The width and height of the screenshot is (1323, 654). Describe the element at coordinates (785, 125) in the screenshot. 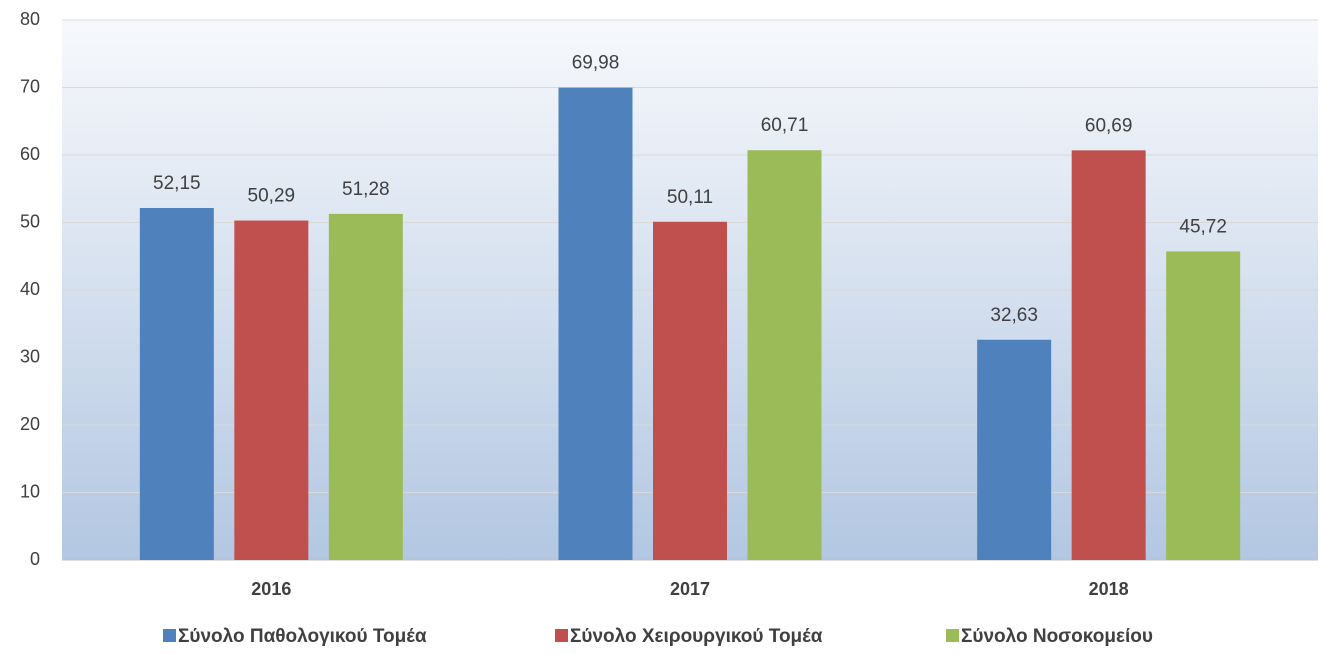

I see `data-label: 60,71` at that location.